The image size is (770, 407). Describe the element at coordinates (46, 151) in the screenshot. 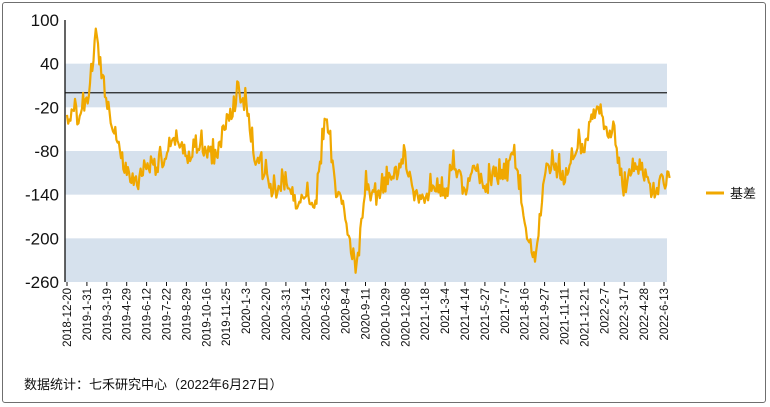

I see `y-tick-label: -80` at that location.